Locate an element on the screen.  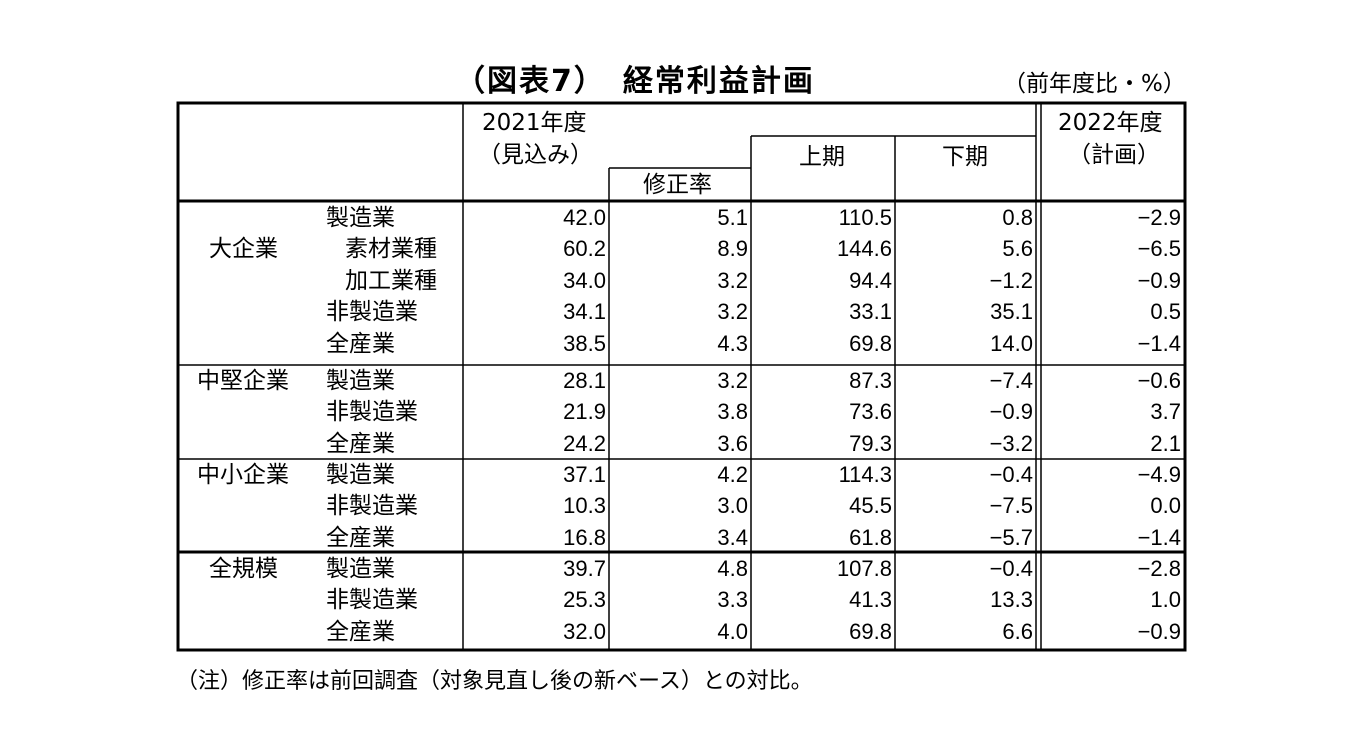
table-cell: 0.8 is located at coordinates (1017, 217).